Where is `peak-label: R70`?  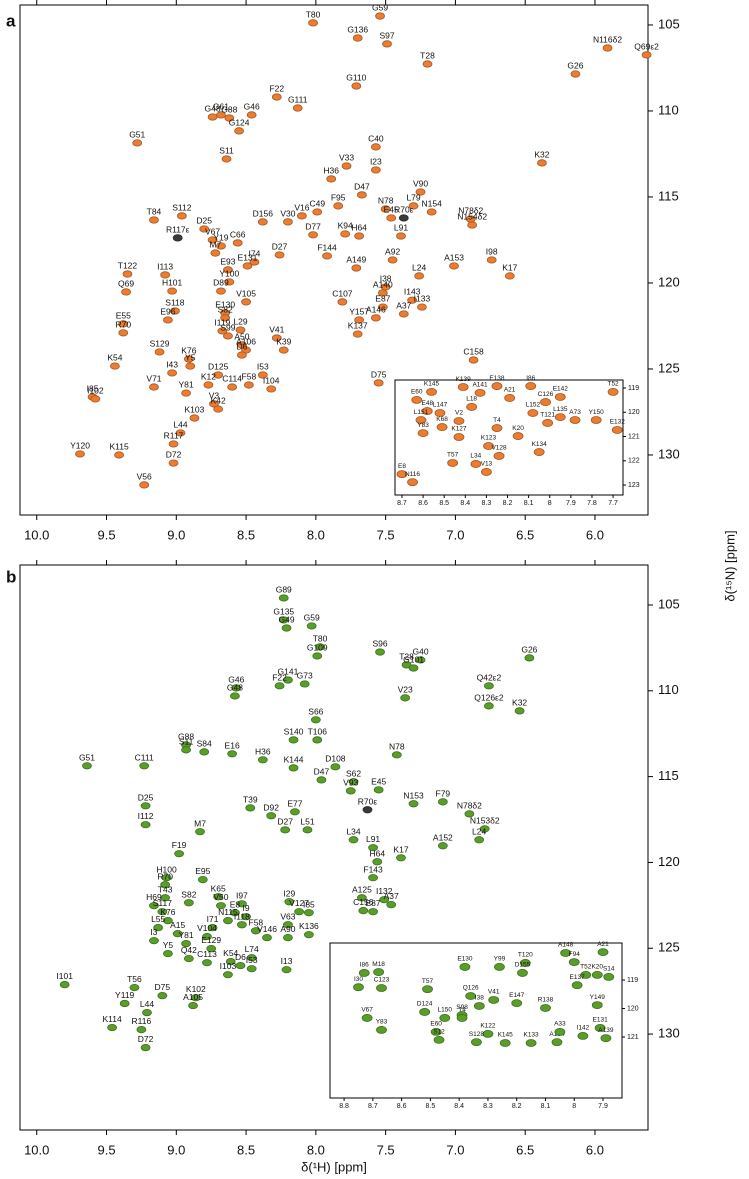 peak-label: R70 is located at coordinates (165, 876).